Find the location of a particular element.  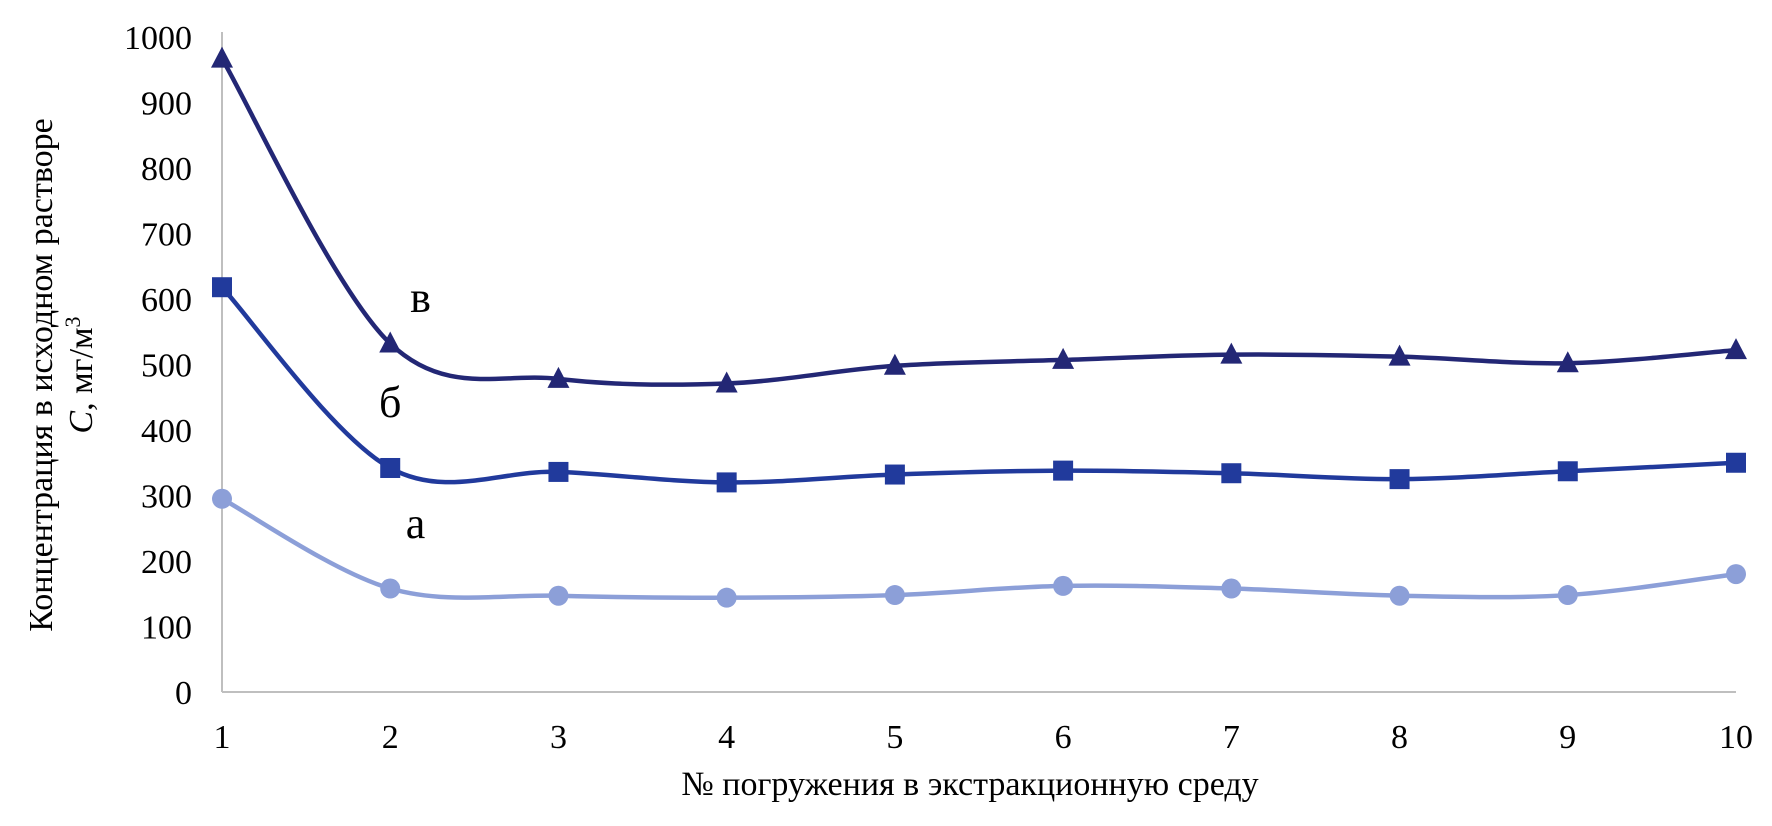

x-tick-label: 9 is located at coordinates (1567, 737).